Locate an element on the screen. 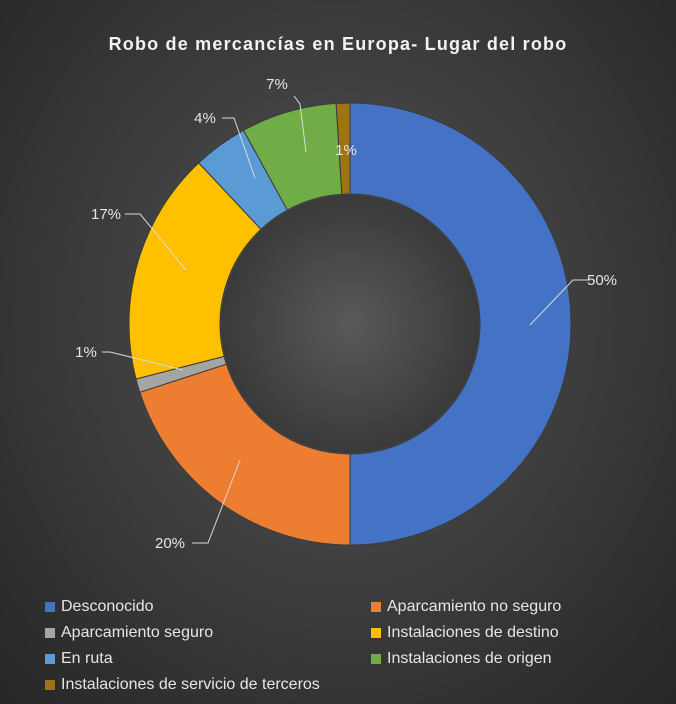 The image size is (676, 704). legend-item: Instalaciones de servicio de terceros is located at coordinates (208, 684).